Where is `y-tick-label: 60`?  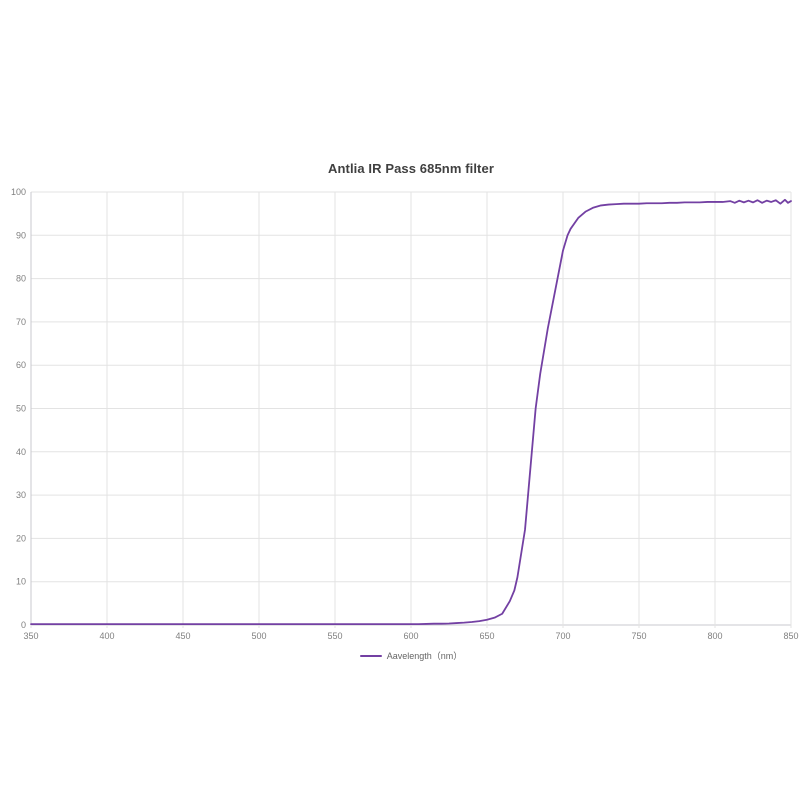
y-tick-label: 60 is located at coordinates (21, 365).